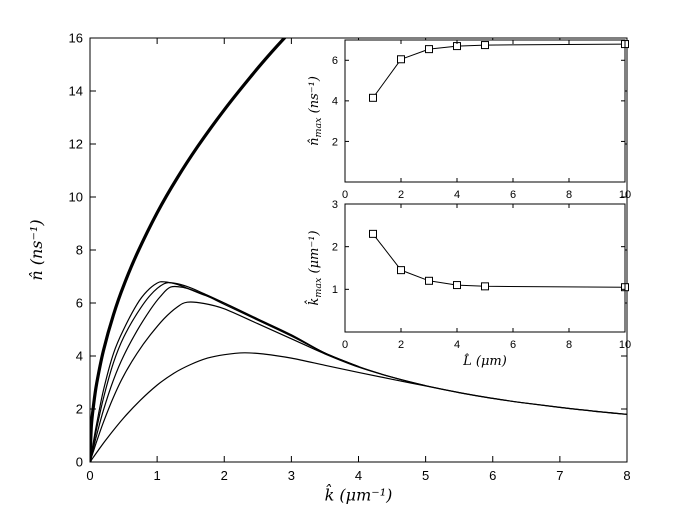 This screenshot has height=520, width=692. What do you see at coordinates (79, 250) in the screenshot?
I see `y-tick-label: 8` at bounding box center [79, 250].